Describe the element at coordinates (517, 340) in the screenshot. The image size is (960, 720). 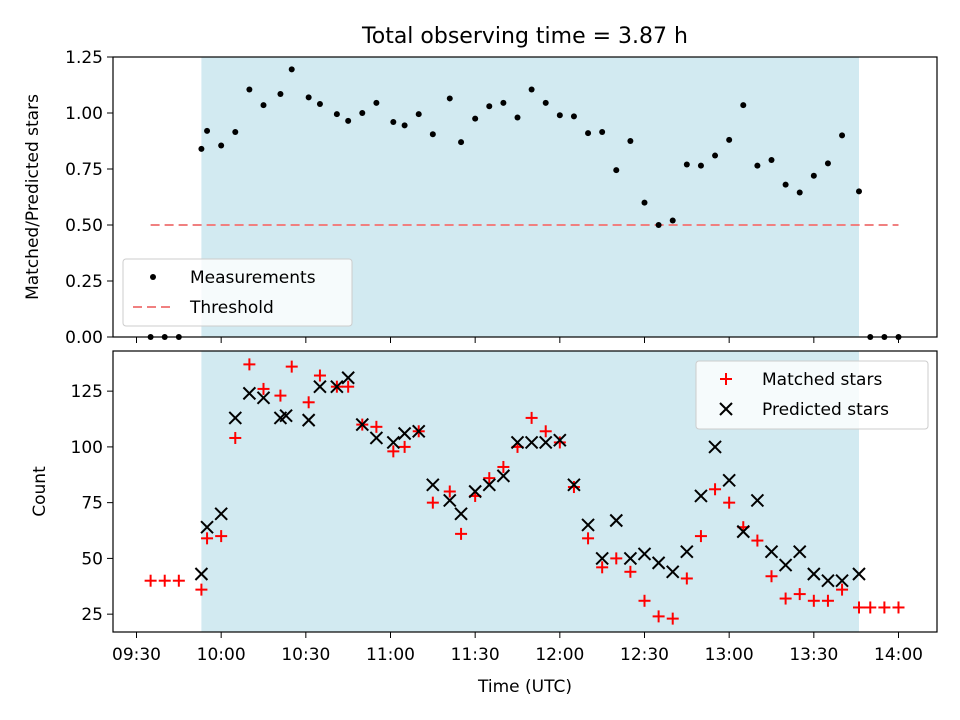
I see `ratio-x-ticks` at that location.